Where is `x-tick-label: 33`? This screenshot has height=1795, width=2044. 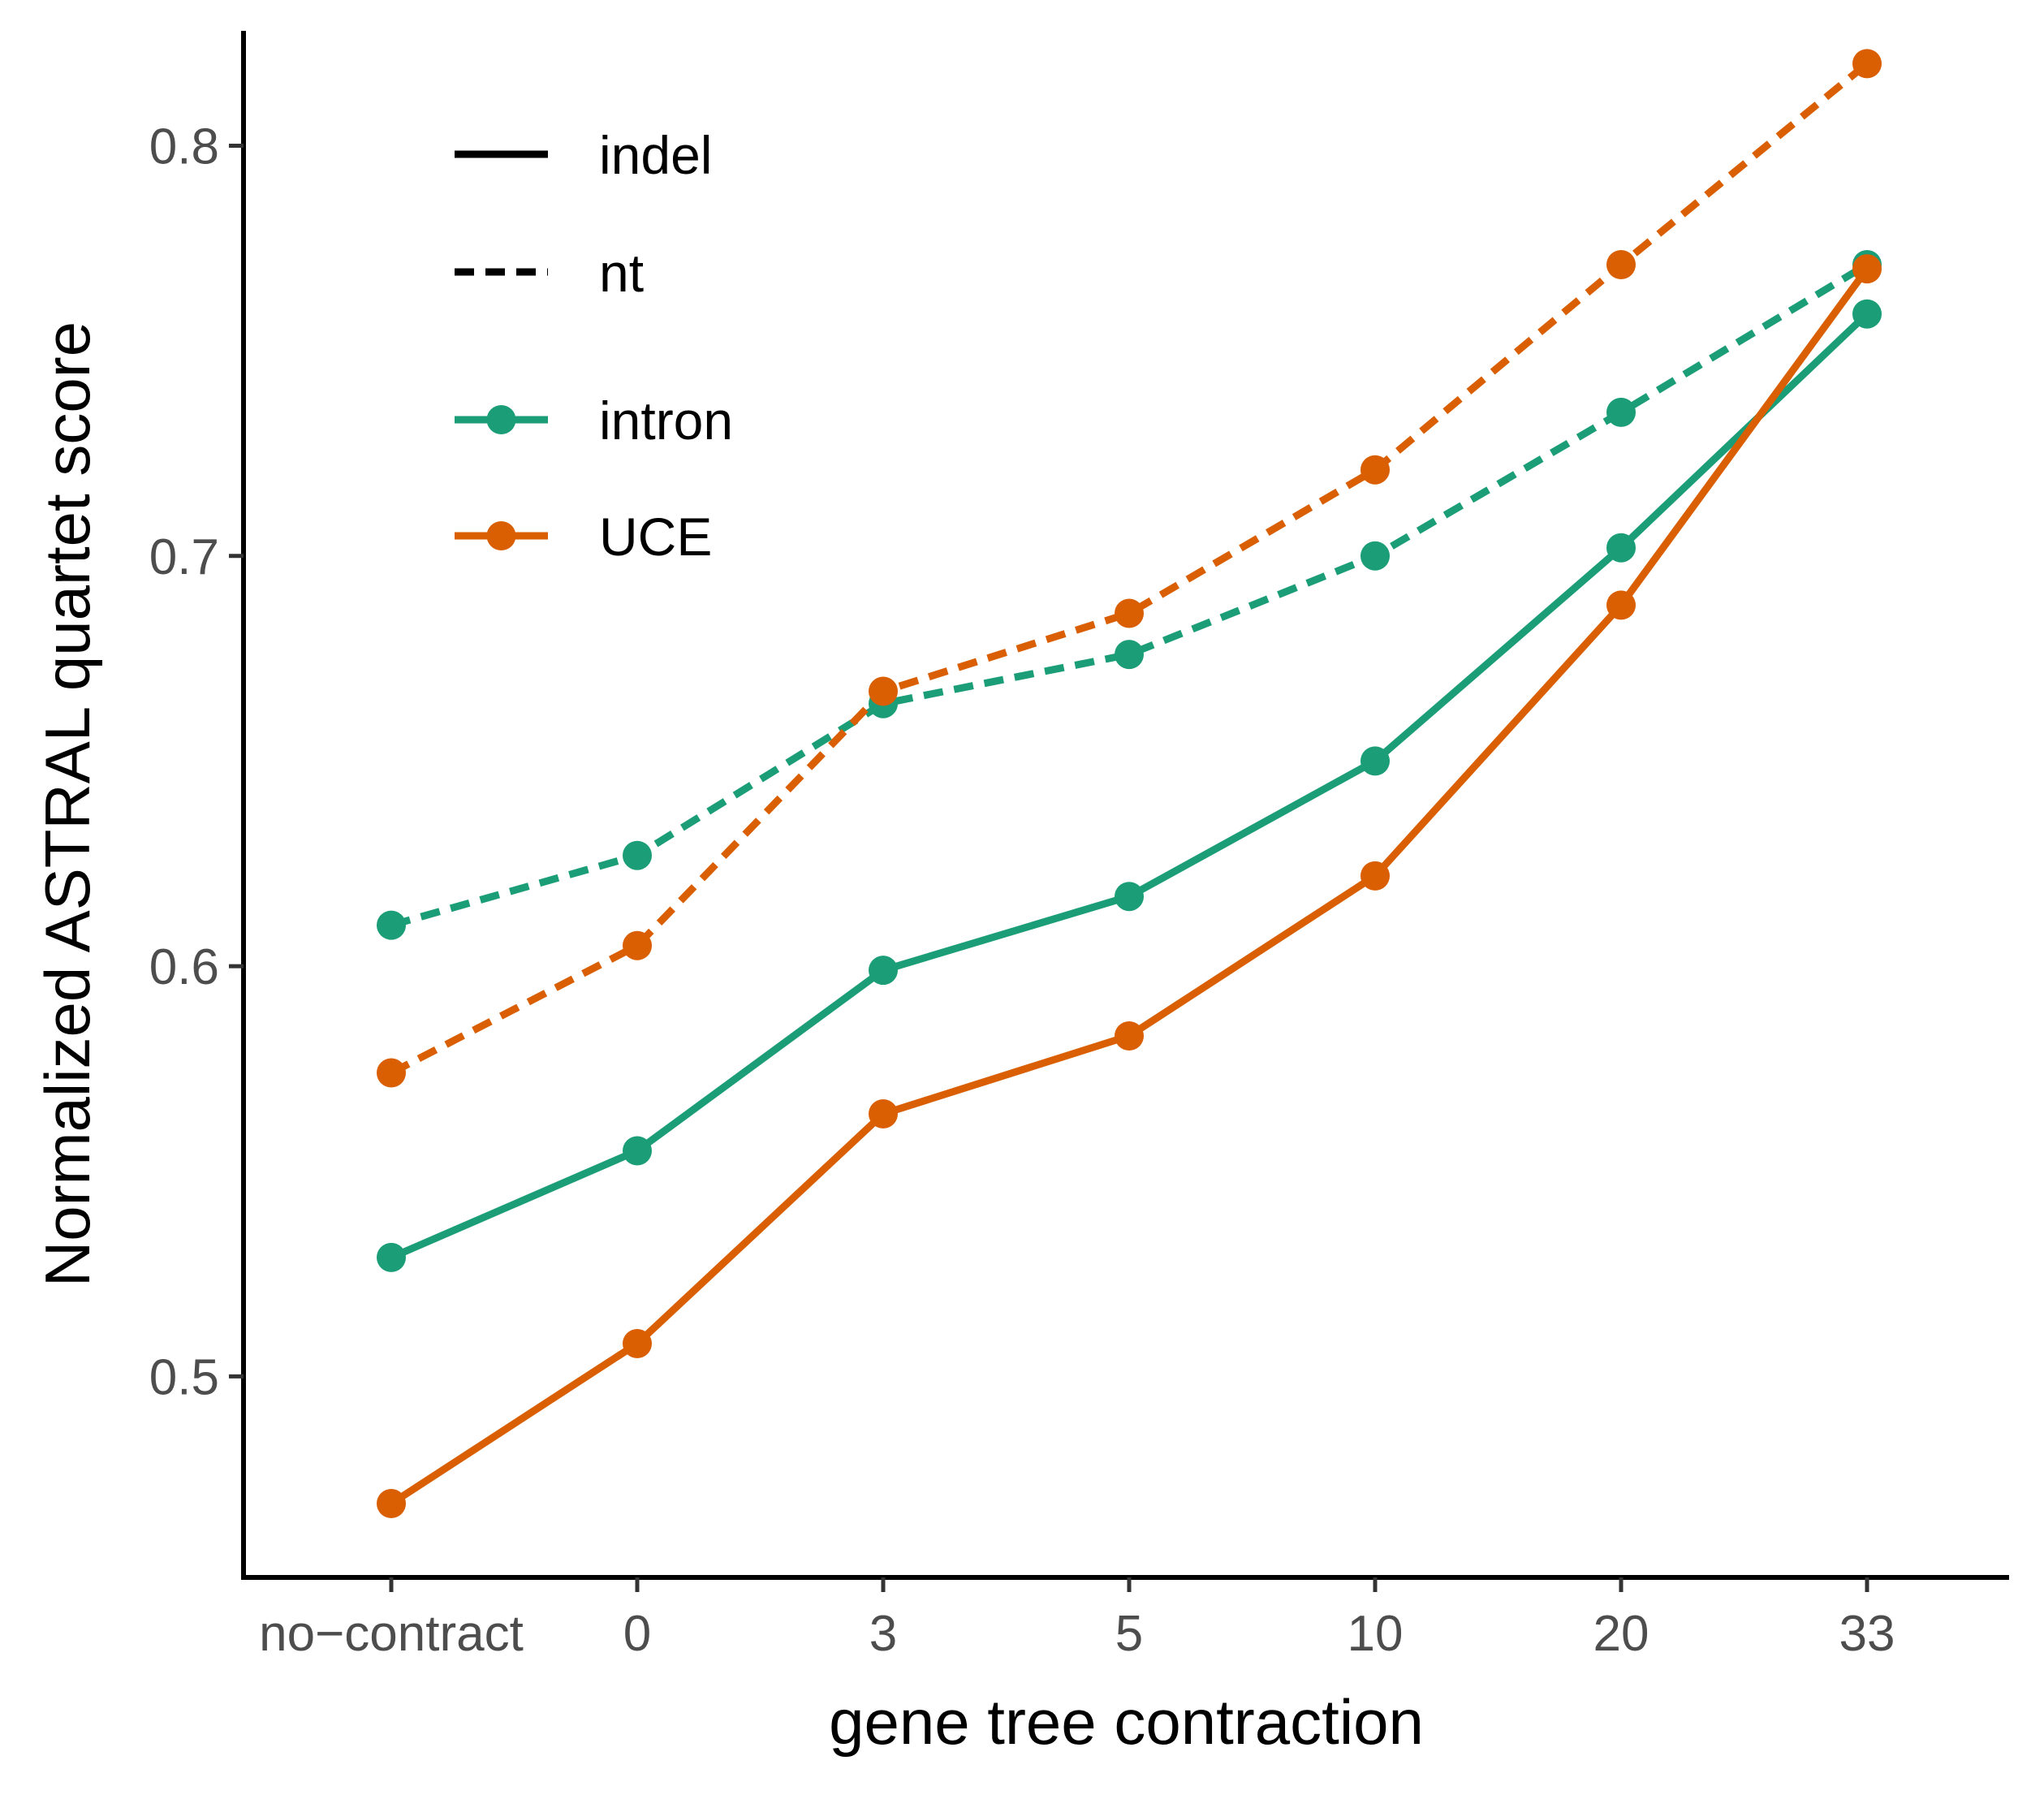 x-tick-label: 33 is located at coordinates (1867, 1634).